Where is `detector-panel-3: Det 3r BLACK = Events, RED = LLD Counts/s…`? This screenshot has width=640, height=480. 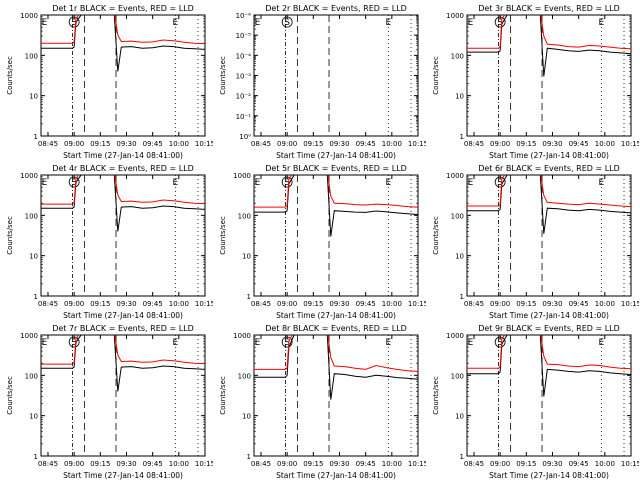 detector-panel-3: Det 3r BLACK = Events, RED = LLD Counts/s… is located at coordinates (535, 82).